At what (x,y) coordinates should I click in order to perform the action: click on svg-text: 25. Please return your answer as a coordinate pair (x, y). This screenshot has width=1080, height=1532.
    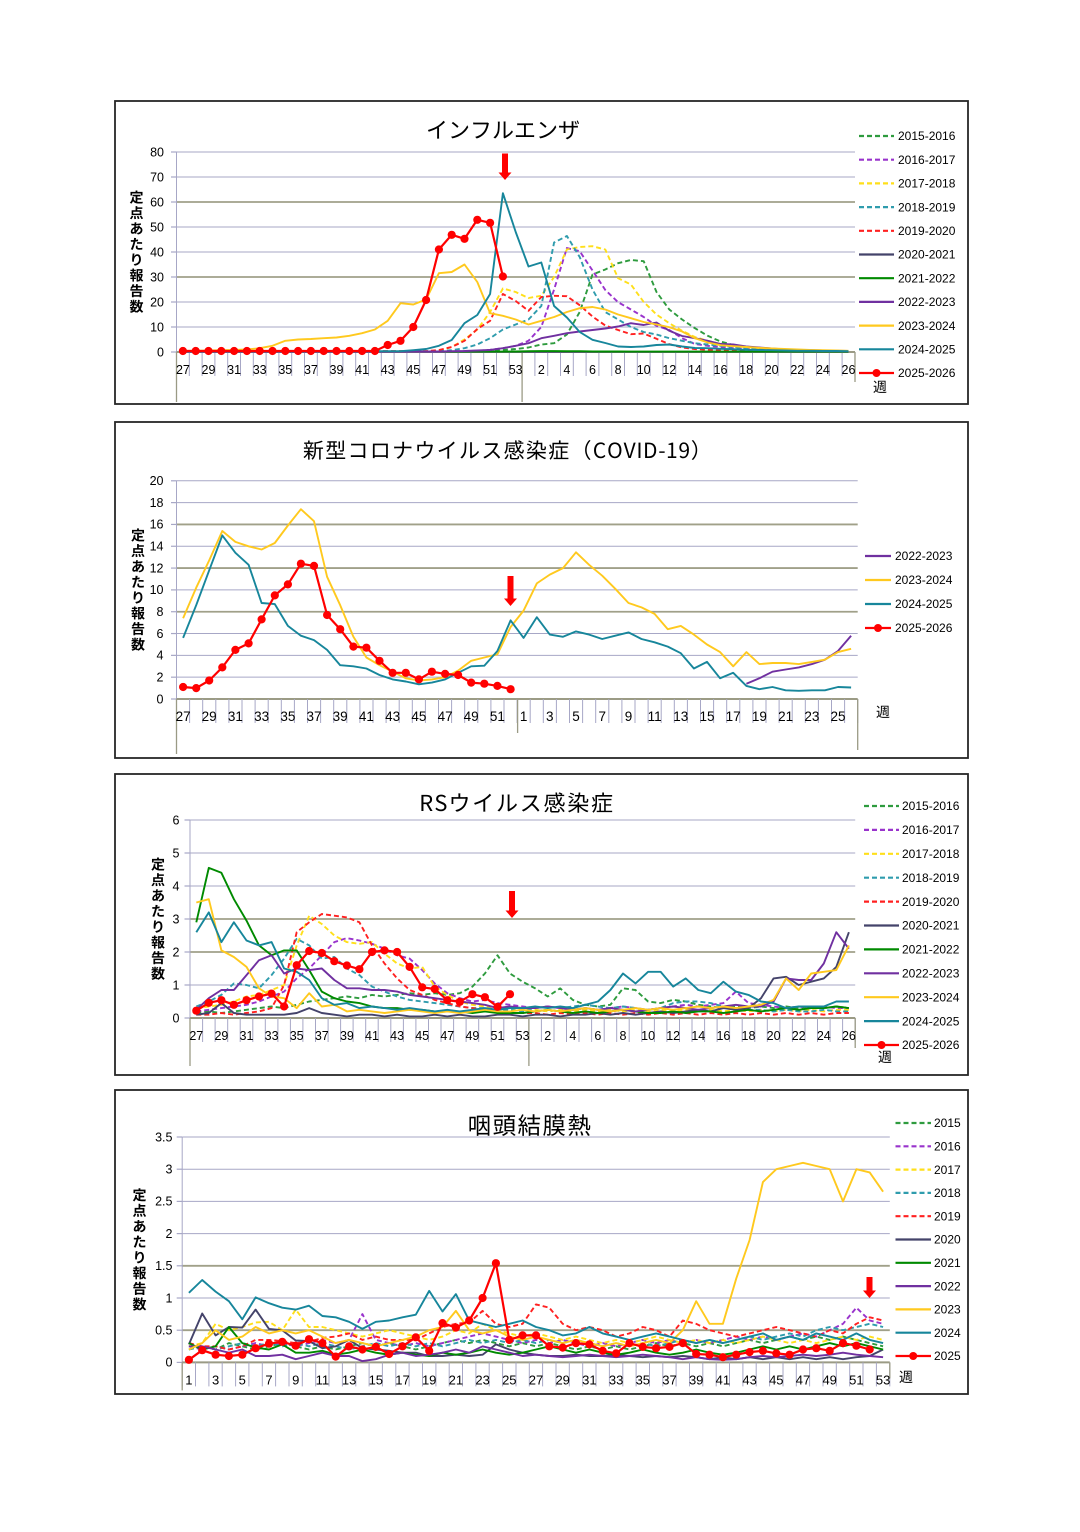
    Looking at the image, I should click on (837, 716).